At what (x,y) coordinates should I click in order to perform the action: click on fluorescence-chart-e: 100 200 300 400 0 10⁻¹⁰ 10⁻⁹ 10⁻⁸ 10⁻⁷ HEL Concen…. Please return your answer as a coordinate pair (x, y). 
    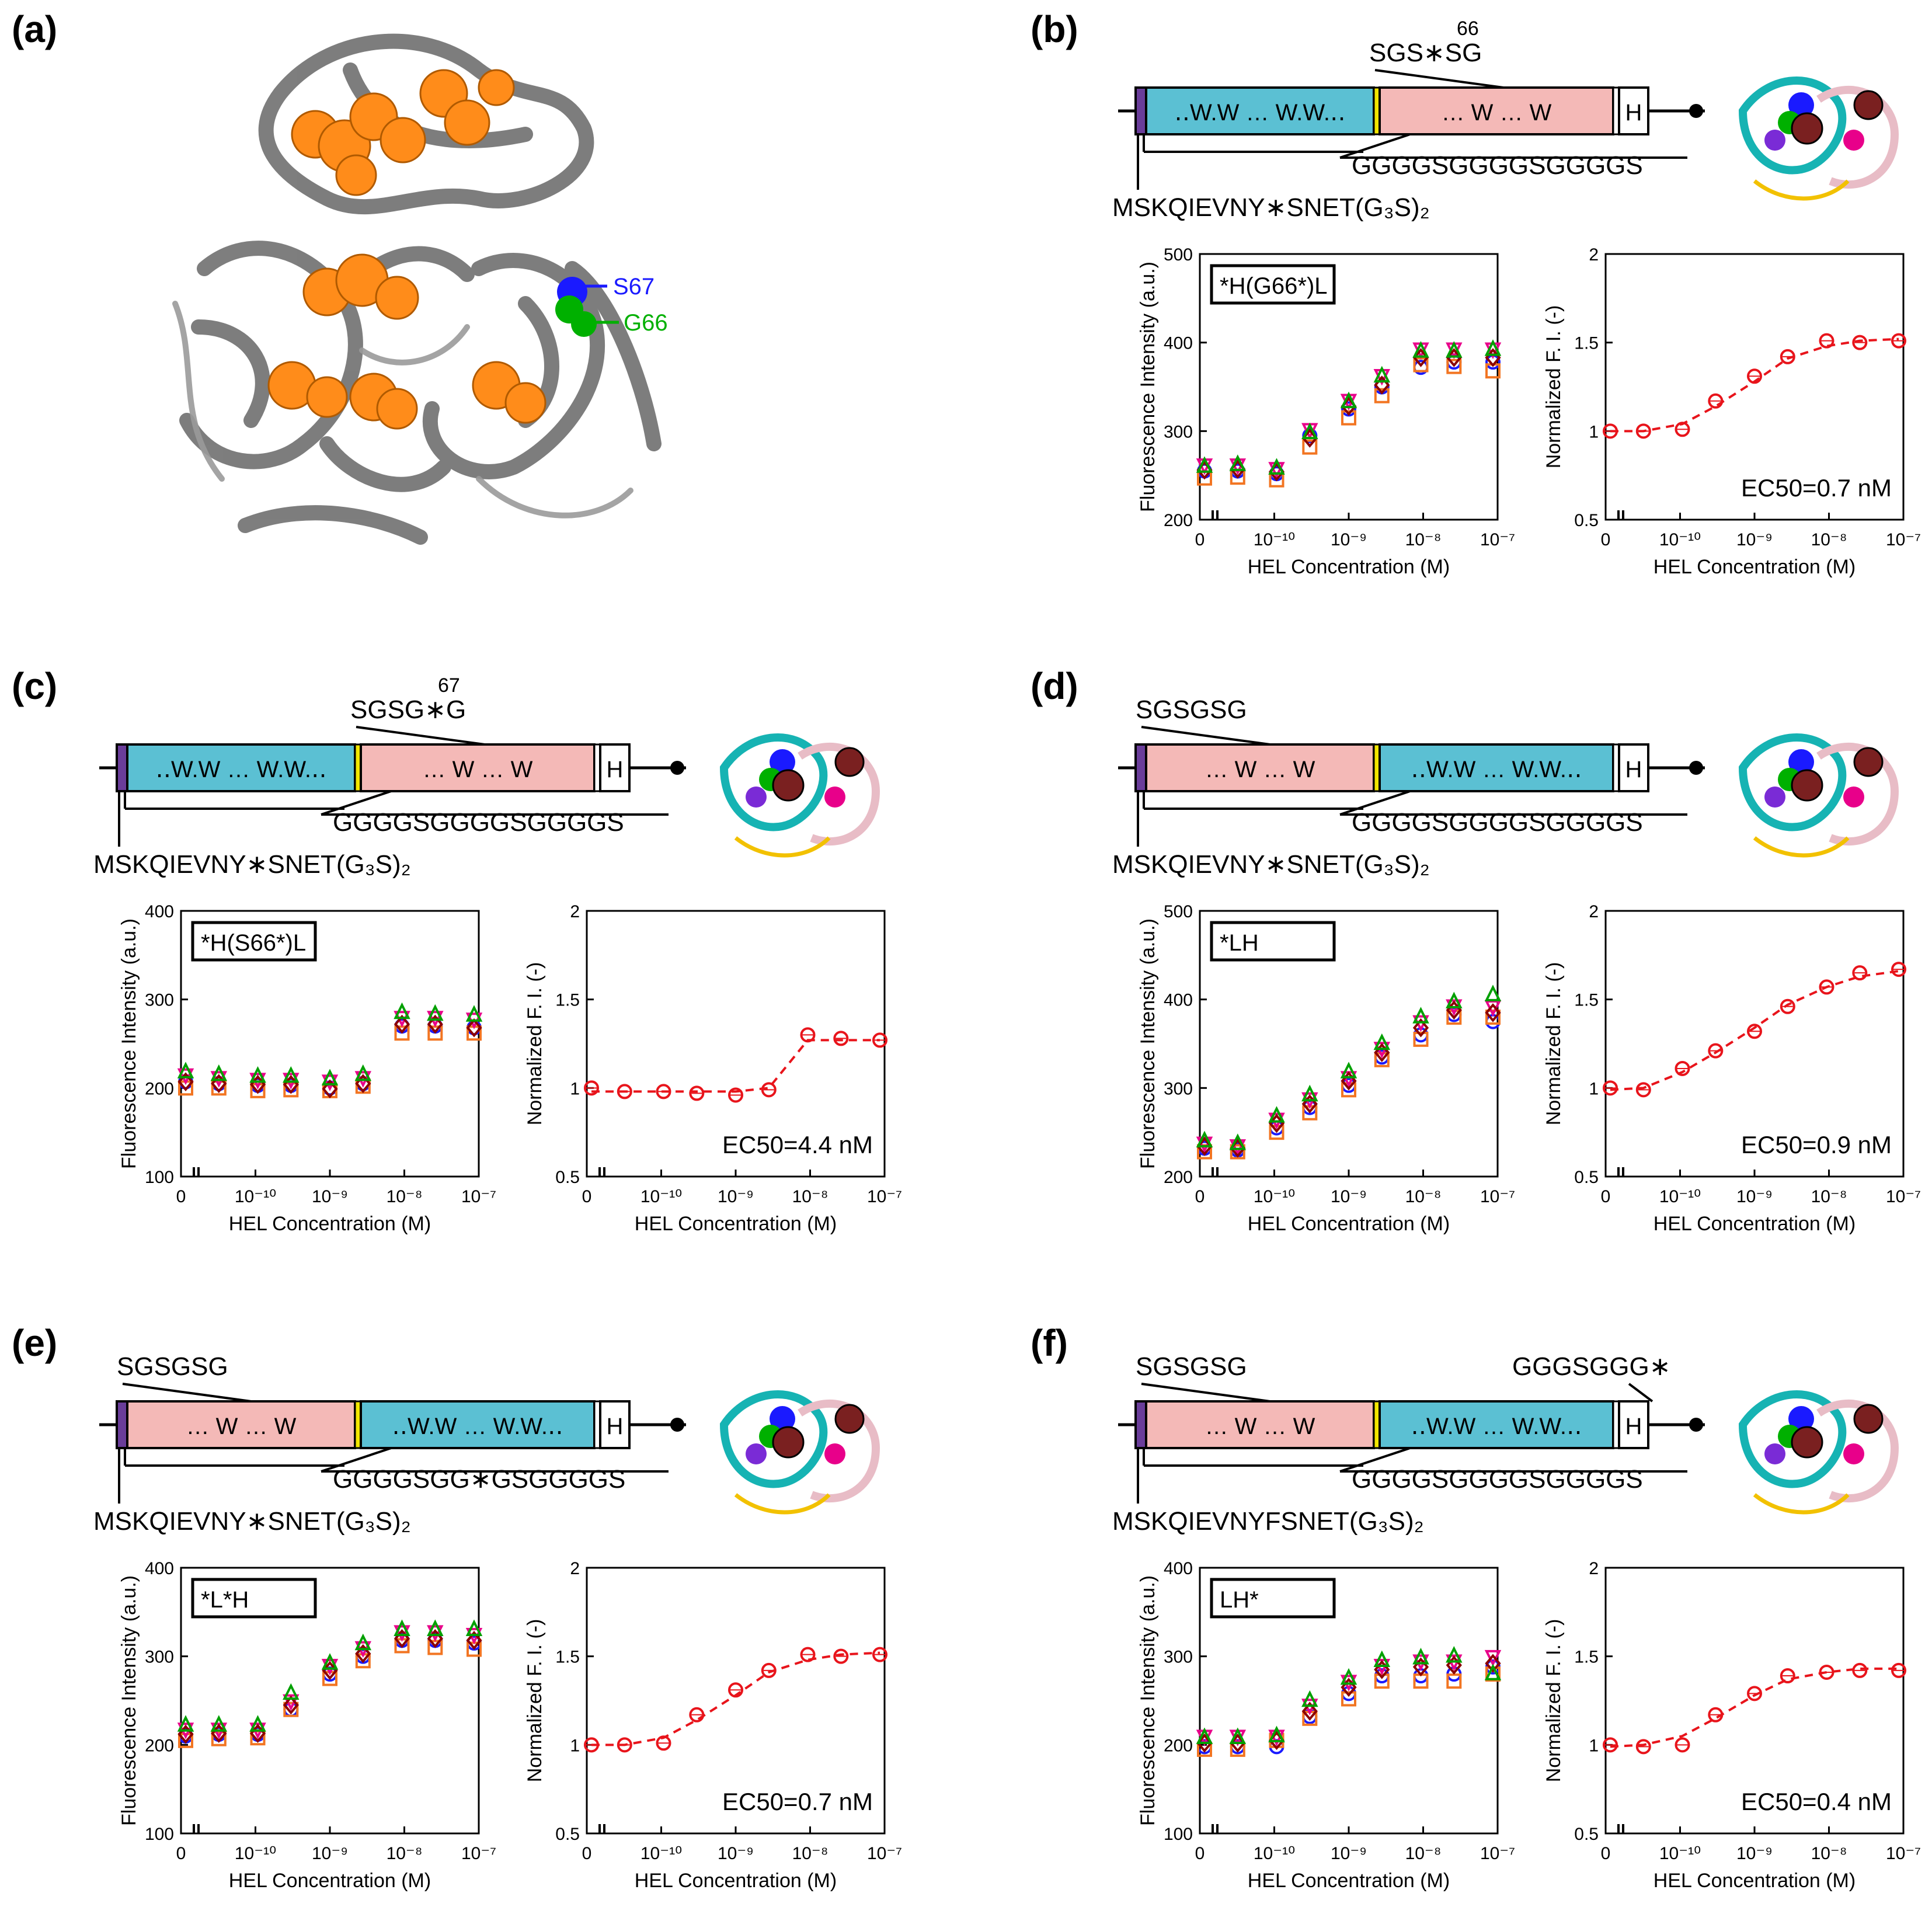
    Looking at the image, I should click on (307, 1725).